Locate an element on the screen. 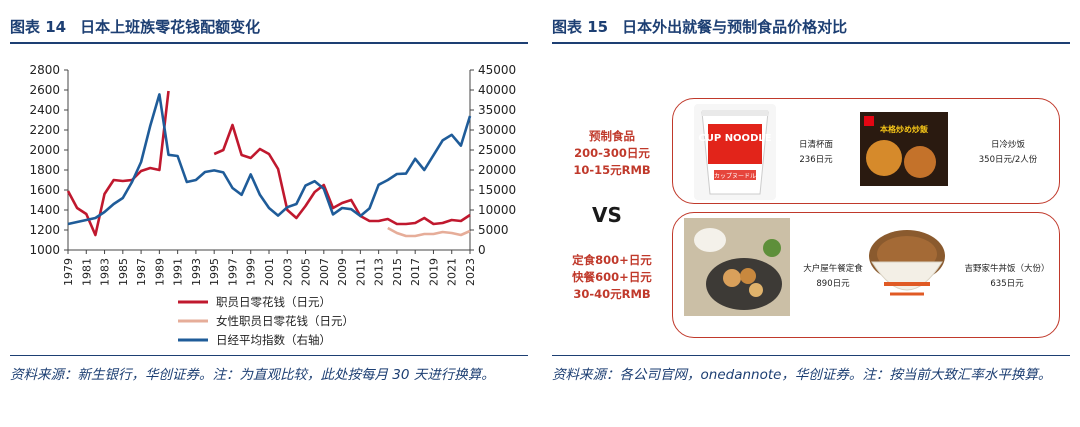 The width and height of the screenshot is (1080, 427). x-tick-label: 2007 is located at coordinates (324, 272).